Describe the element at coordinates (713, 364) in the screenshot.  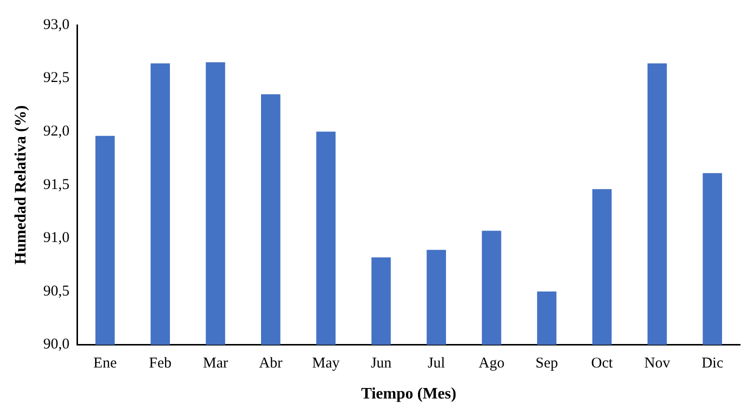
I see `x-tick-label: Dic` at that location.